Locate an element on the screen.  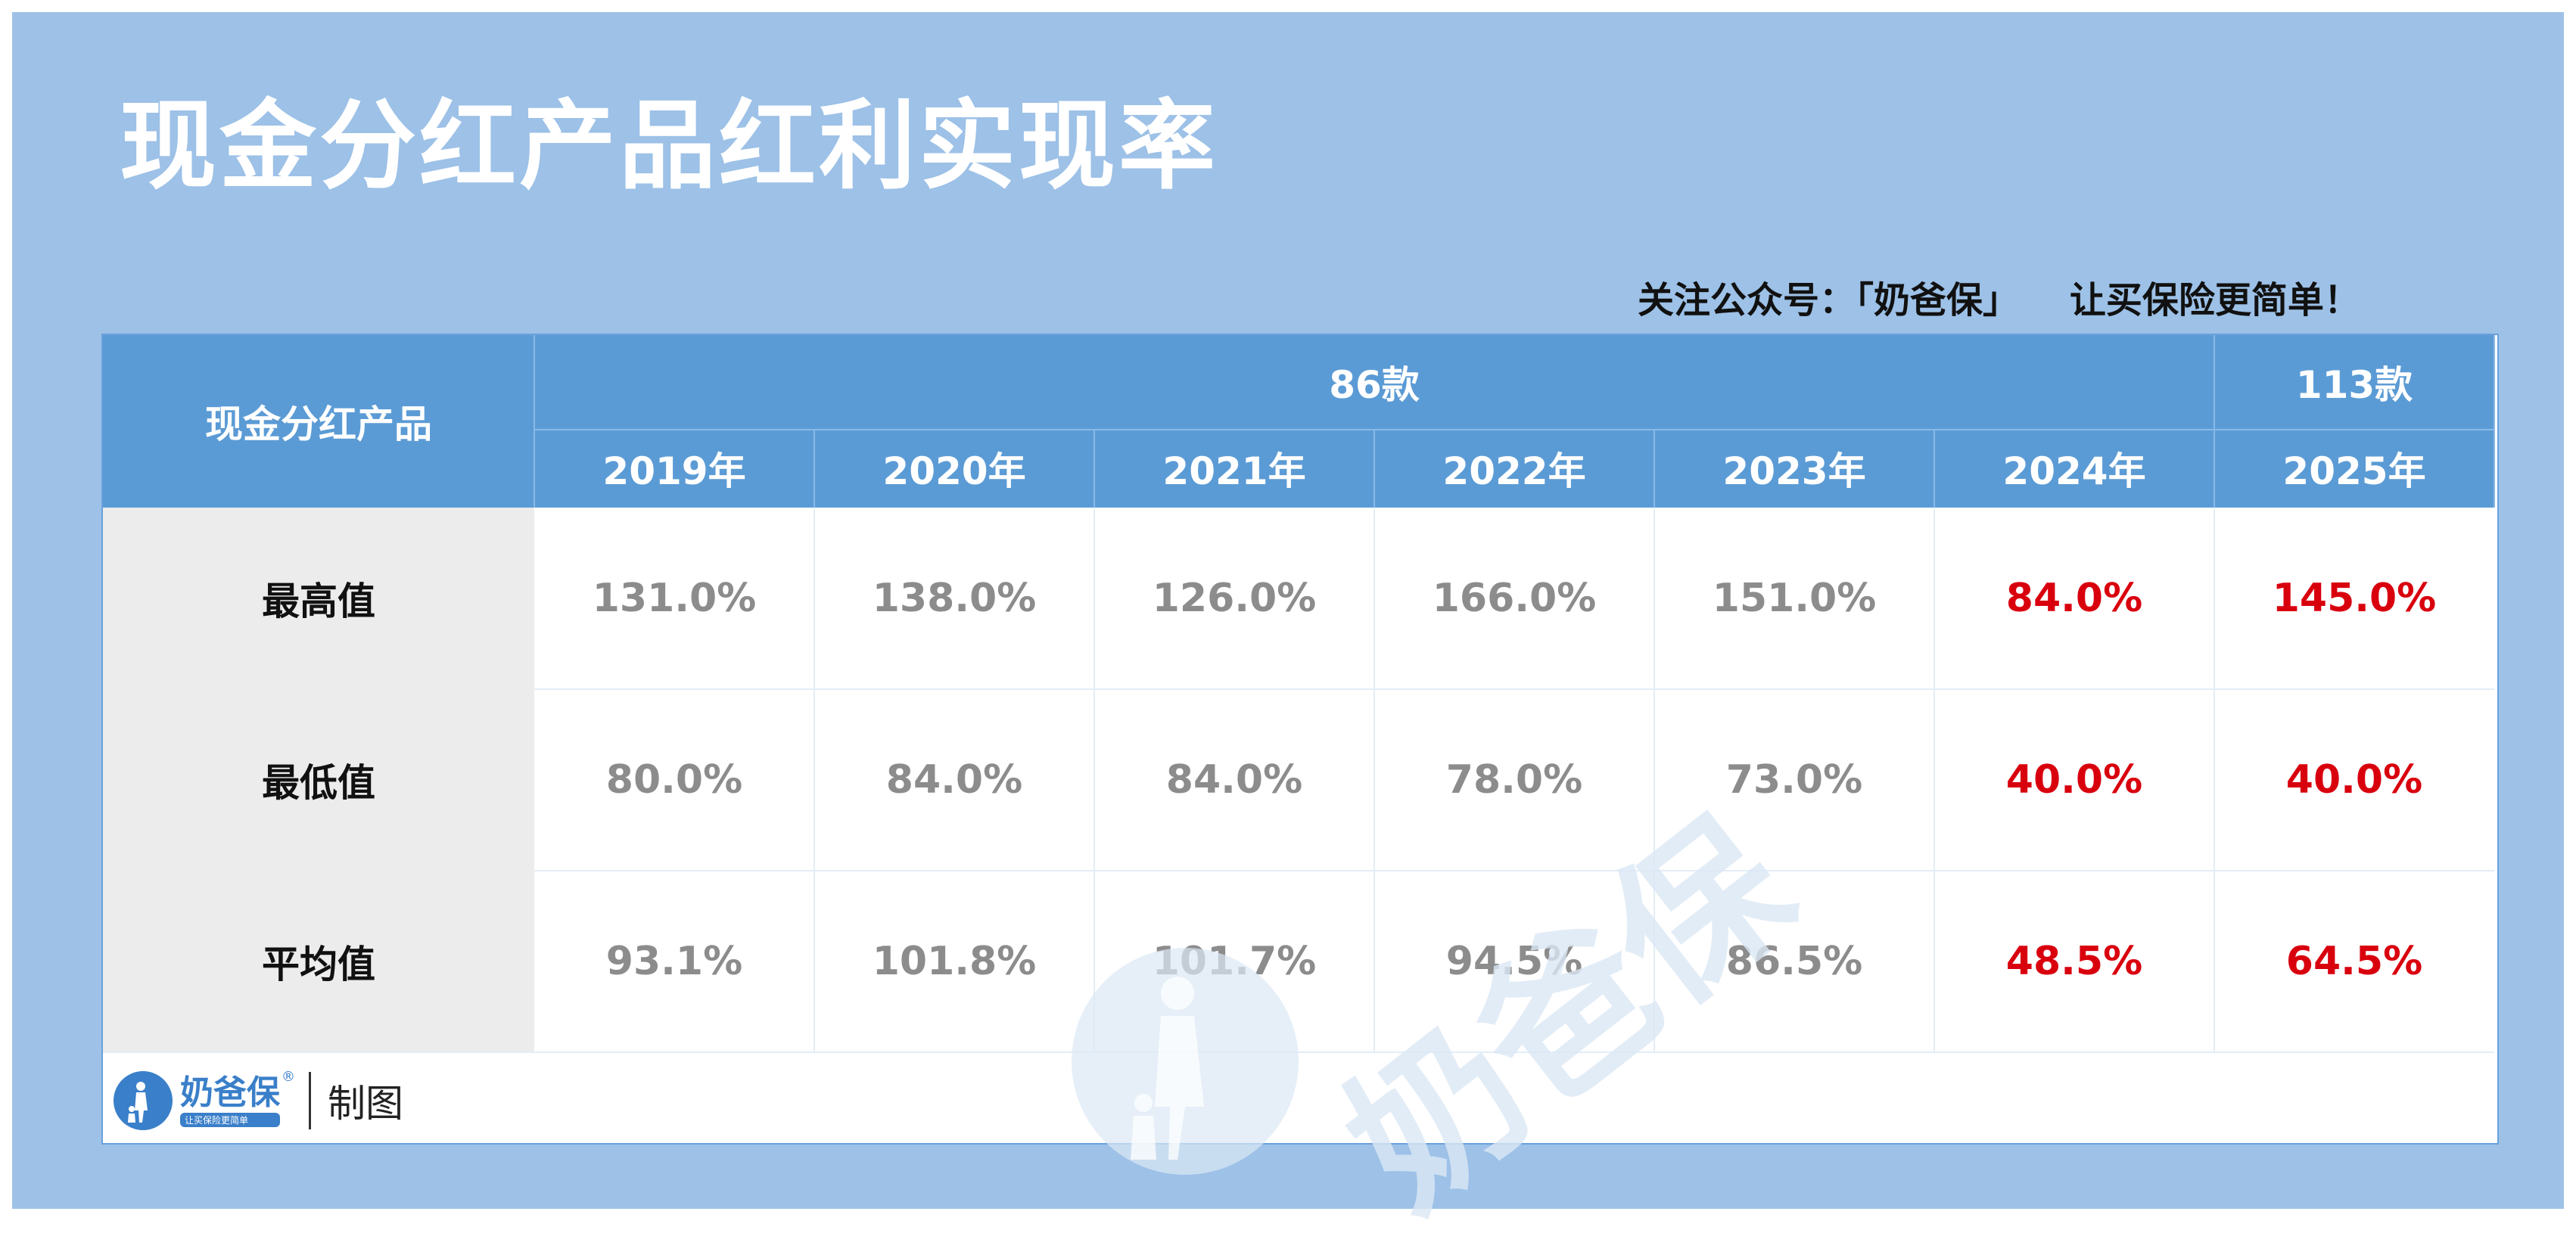
table-cell: 48.5% is located at coordinates (2074, 961).